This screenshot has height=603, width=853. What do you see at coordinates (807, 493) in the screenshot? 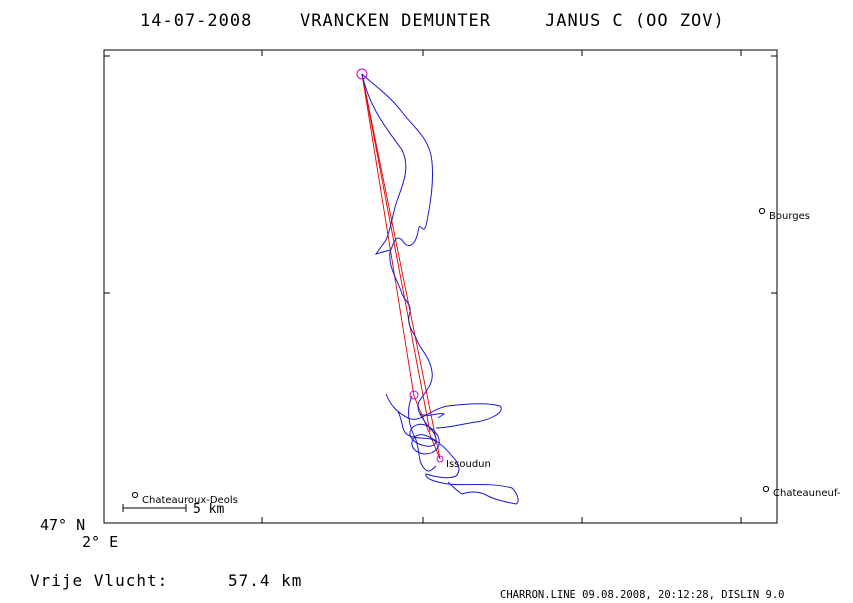
I see `place-label-chateauneuf: Chateauneuf-` at bounding box center [807, 493].